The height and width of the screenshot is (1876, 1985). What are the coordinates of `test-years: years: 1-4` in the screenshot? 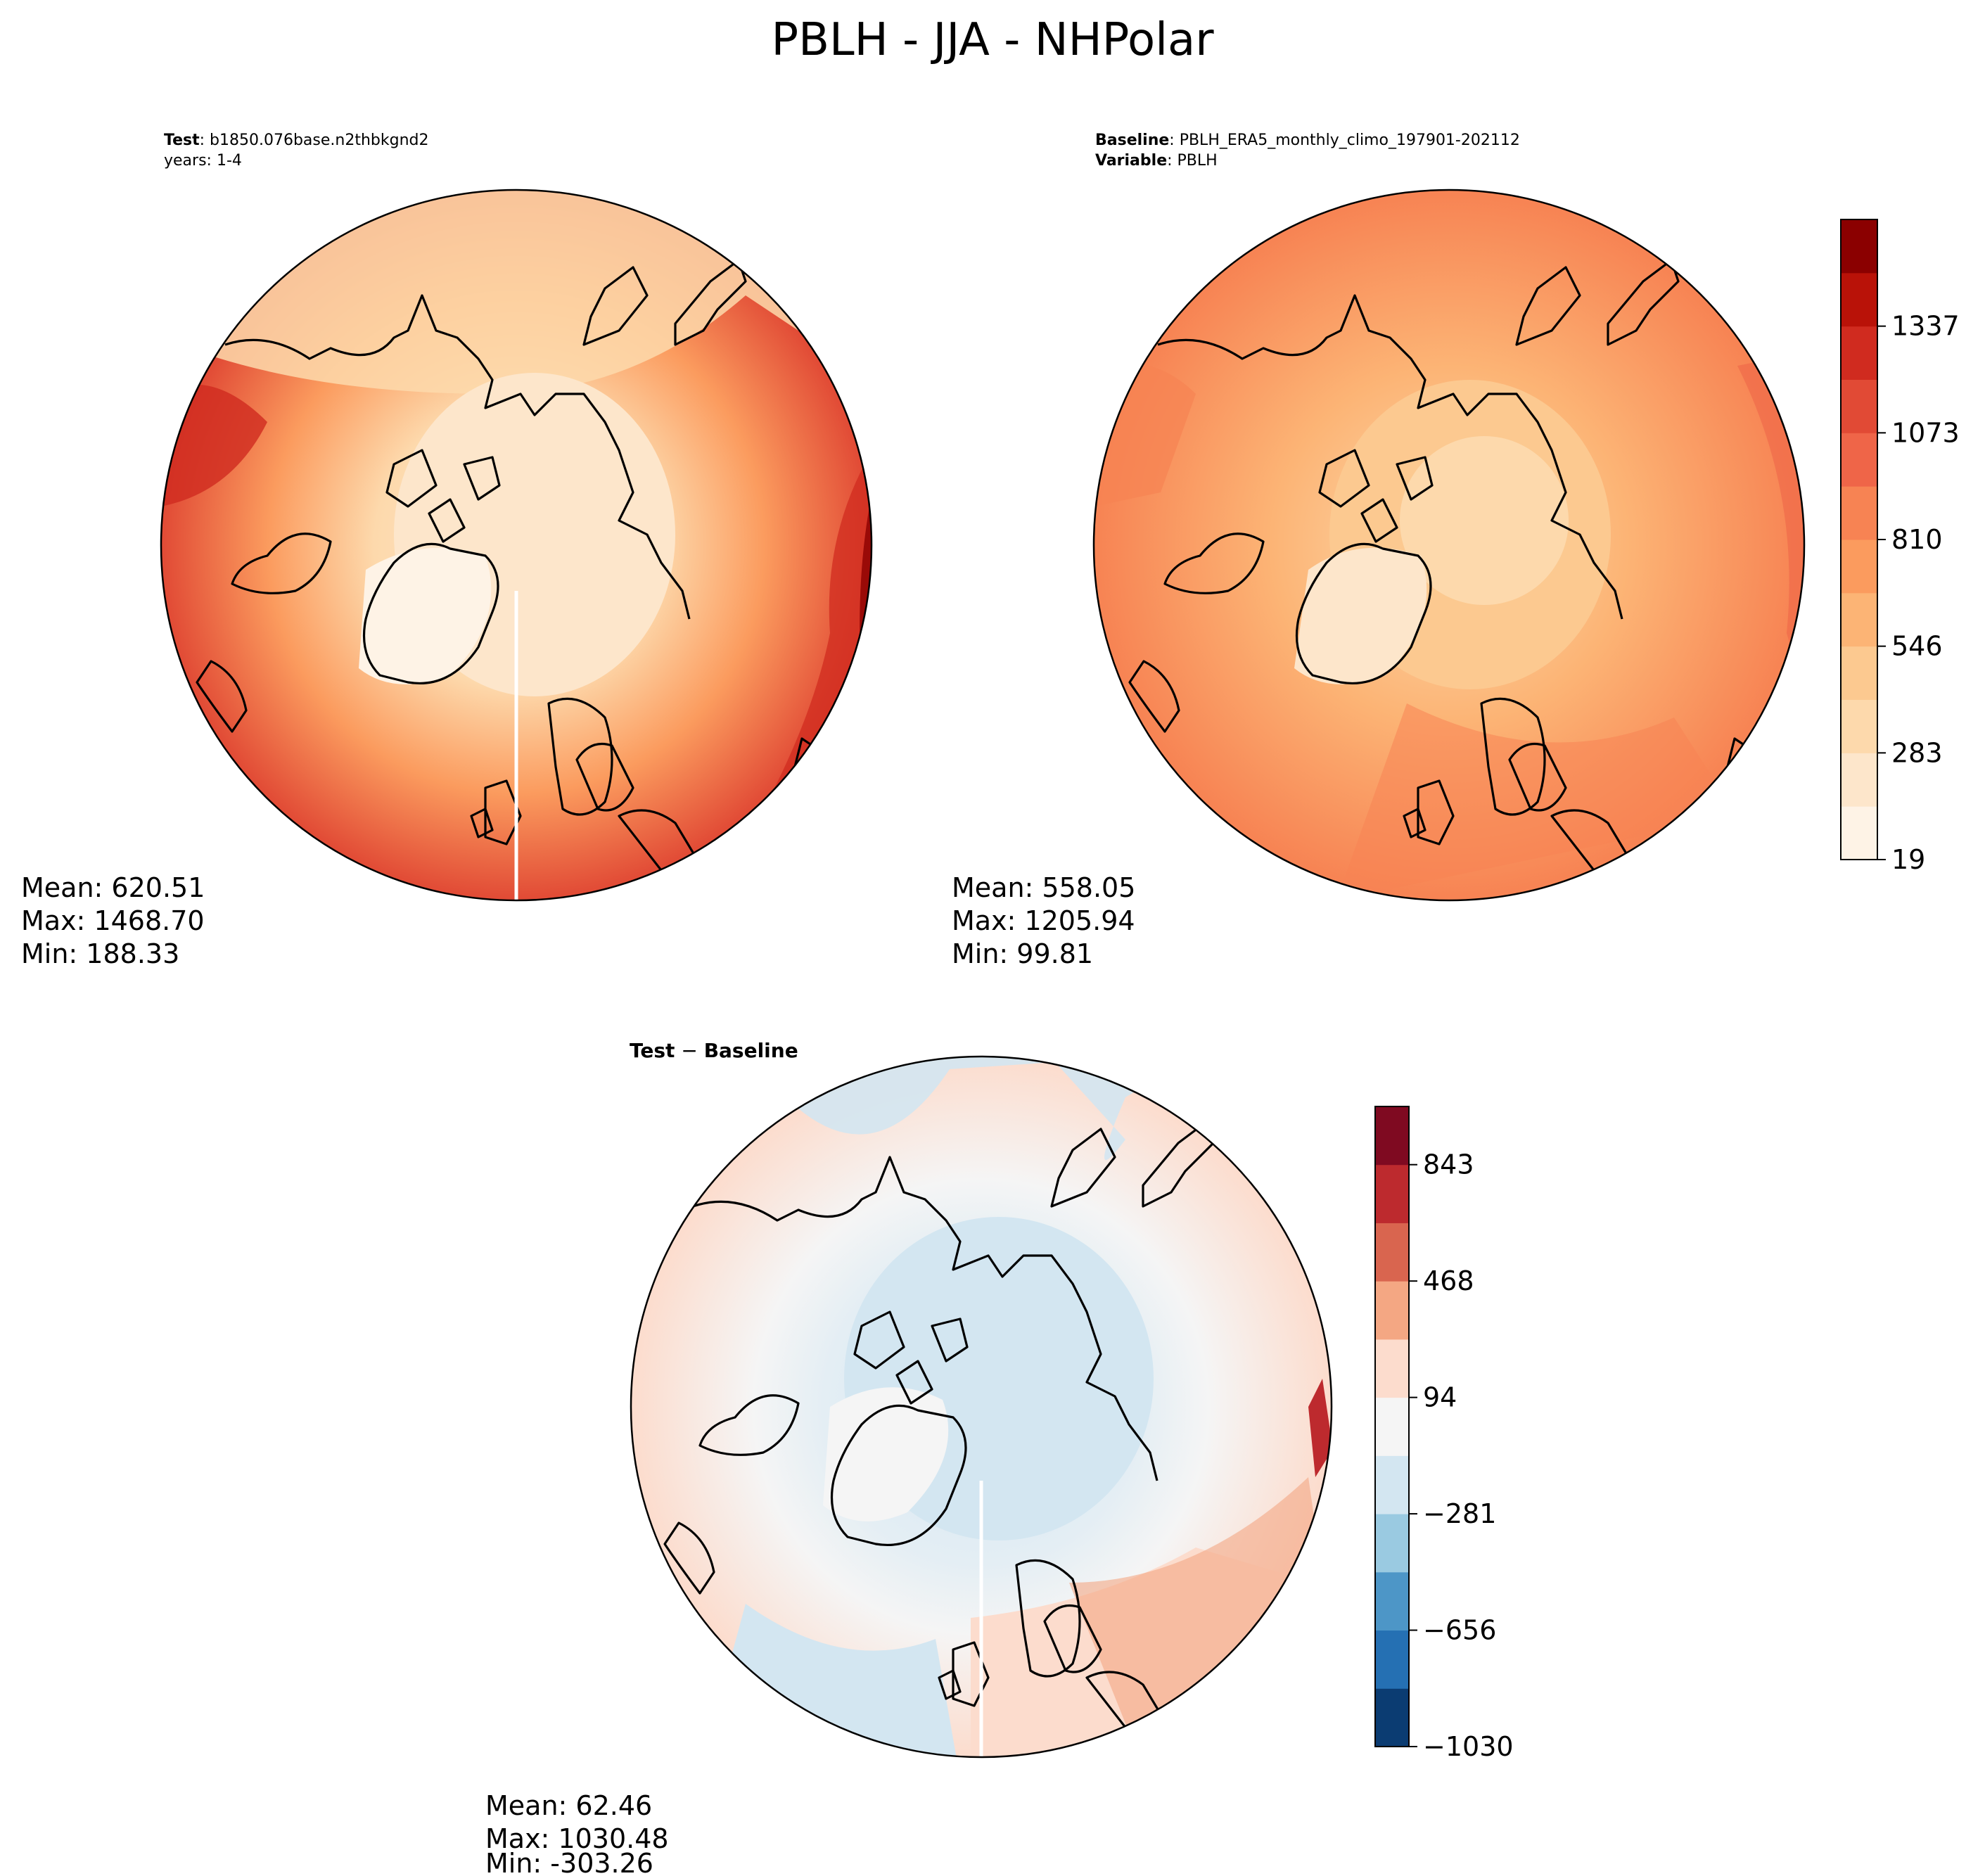 It's located at (203, 161).